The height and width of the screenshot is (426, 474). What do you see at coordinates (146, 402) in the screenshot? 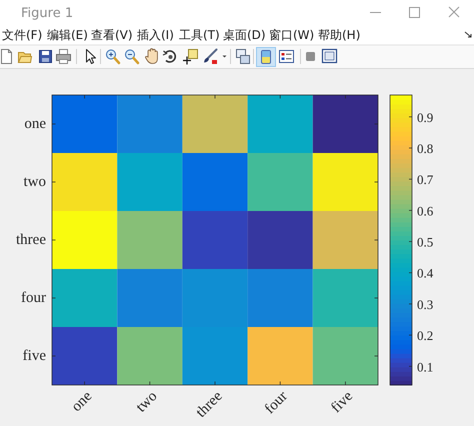
I see `x-tick-label: two` at bounding box center [146, 402].